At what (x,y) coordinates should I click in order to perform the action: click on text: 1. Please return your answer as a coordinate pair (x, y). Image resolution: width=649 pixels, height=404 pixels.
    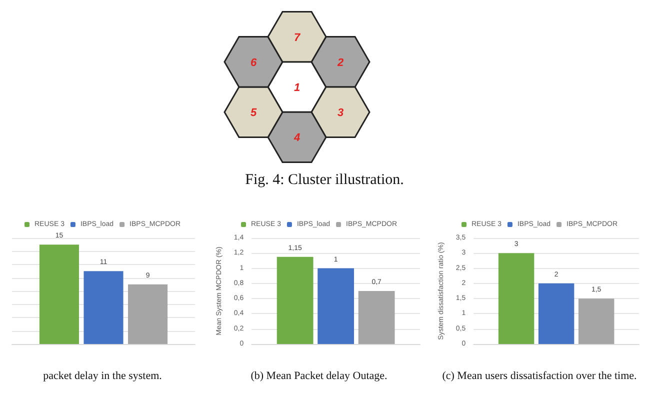
    Looking at the image, I should click on (297, 88).